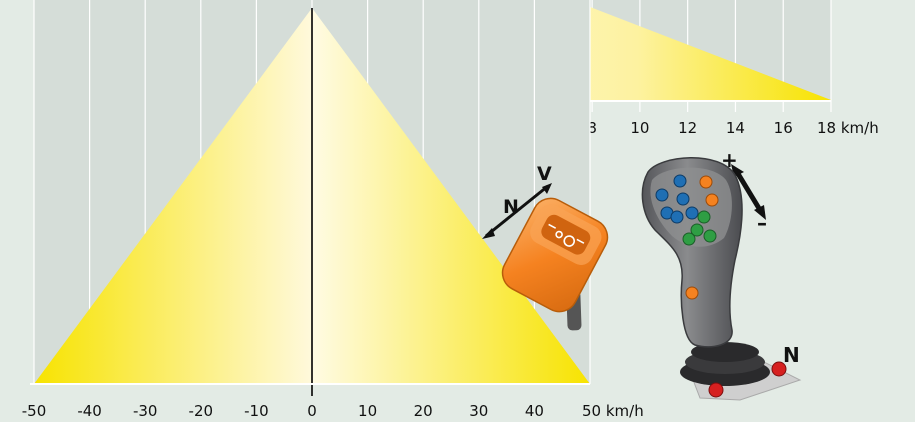 The height and width of the screenshot is (422, 915). I want to click on joystick-buttons, so click(687, 237).